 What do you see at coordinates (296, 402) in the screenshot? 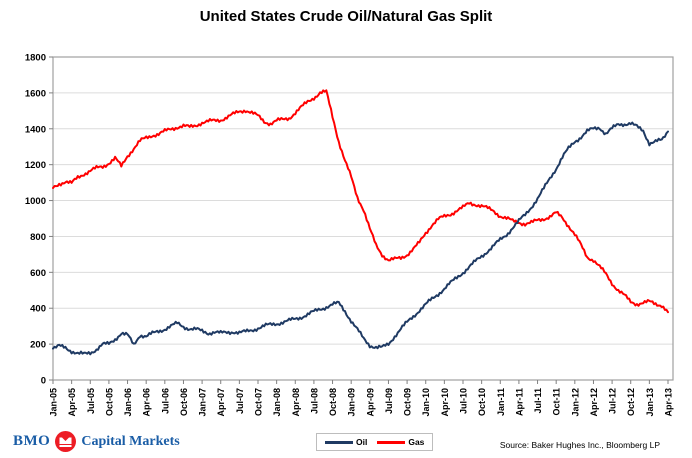
I see `svg-text: Apr-08` at bounding box center [296, 402].